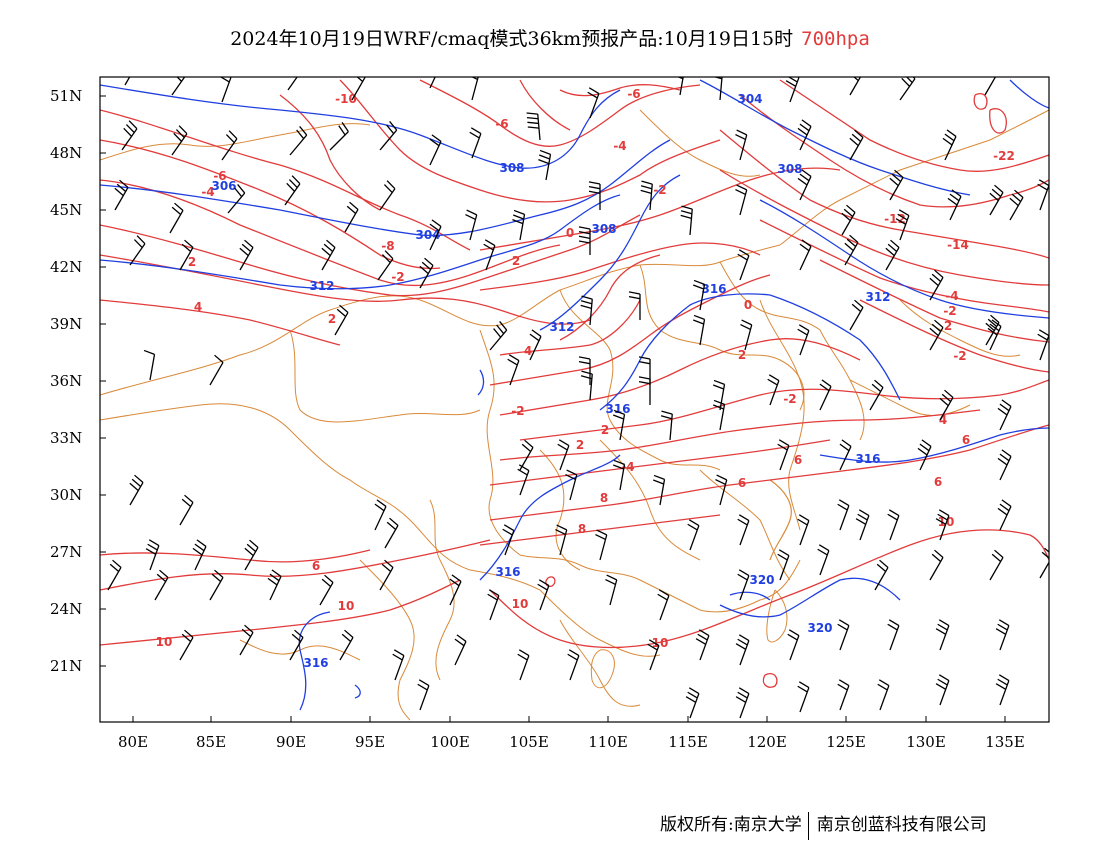  What do you see at coordinates (450, 742) in the screenshot?
I see `lon-label: 100E` at bounding box center [450, 742].